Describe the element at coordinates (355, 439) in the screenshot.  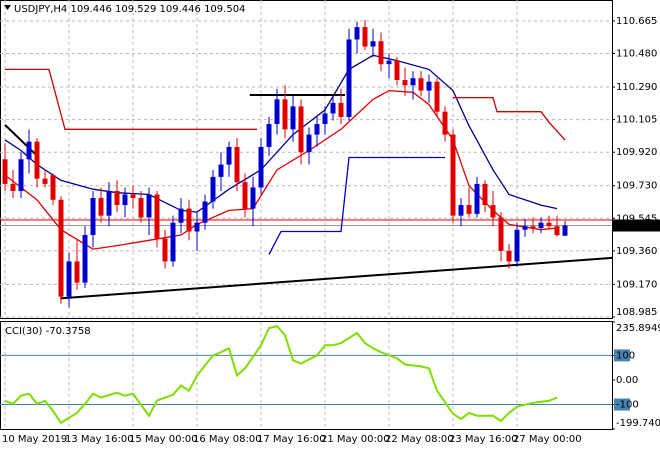
I see `x-tick-label: 21 May 00:00` at that location.